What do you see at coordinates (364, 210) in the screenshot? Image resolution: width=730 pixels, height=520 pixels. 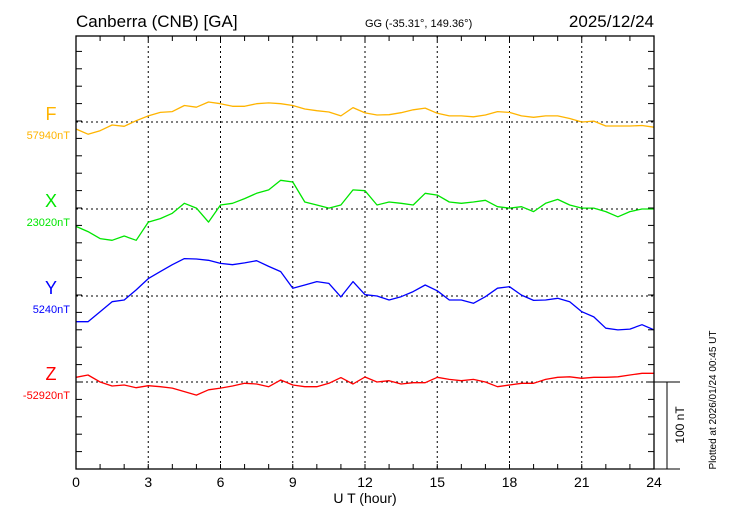 I see `series-line-x` at bounding box center [364, 210].